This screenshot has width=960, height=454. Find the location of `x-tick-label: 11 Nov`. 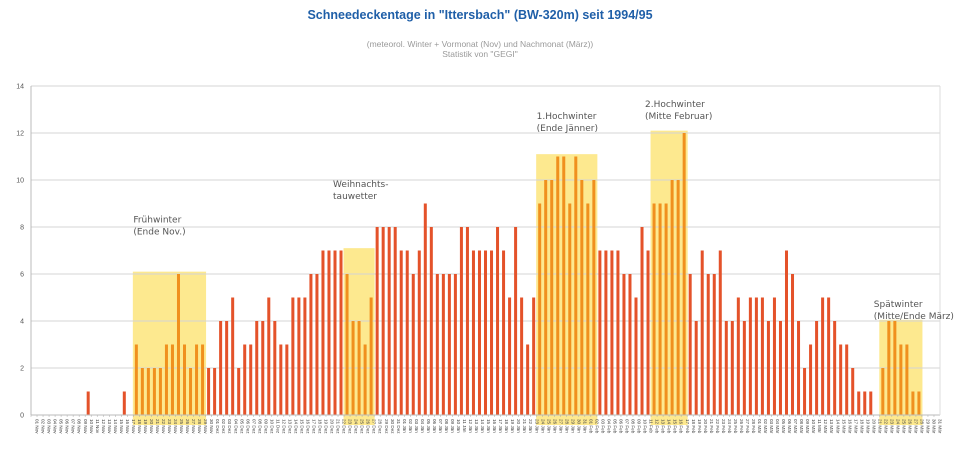

x-tick-label: 11 Nov is located at coordinates (97, 426).